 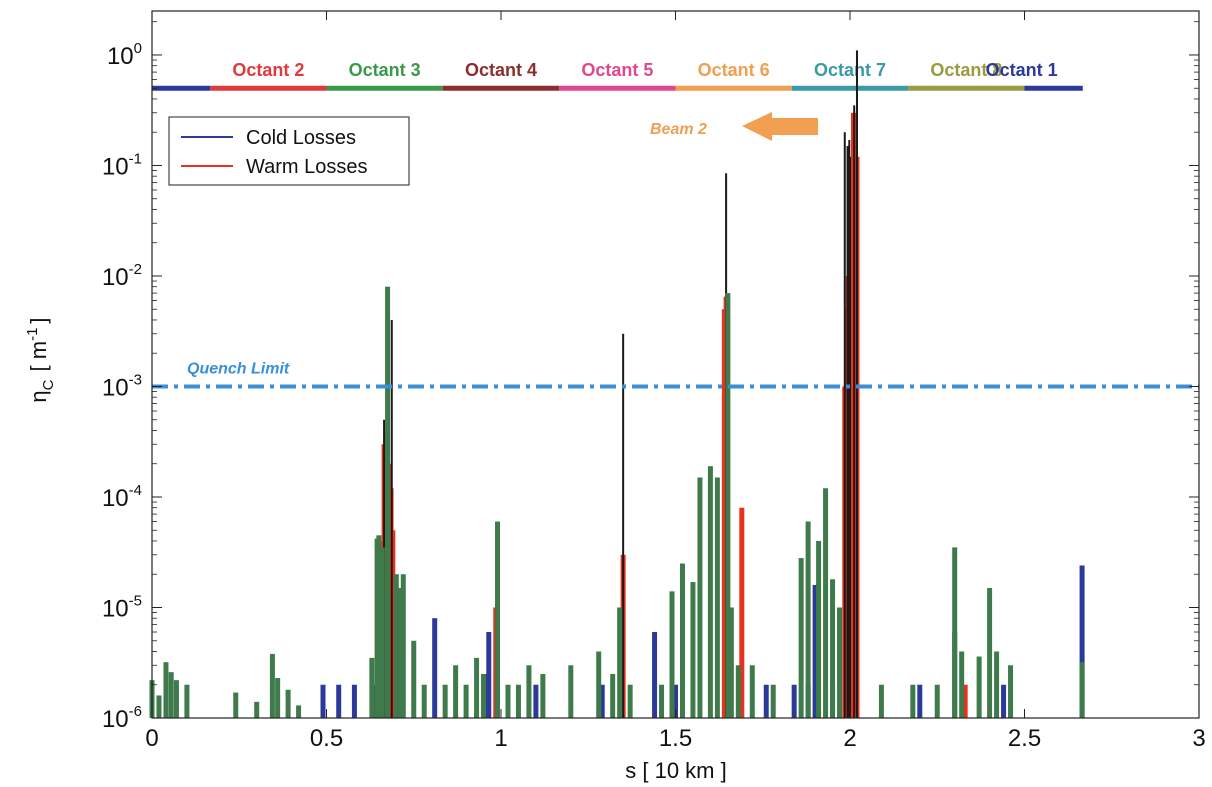 I want to click on beam-label: Beam 2, so click(x=678, y=129).